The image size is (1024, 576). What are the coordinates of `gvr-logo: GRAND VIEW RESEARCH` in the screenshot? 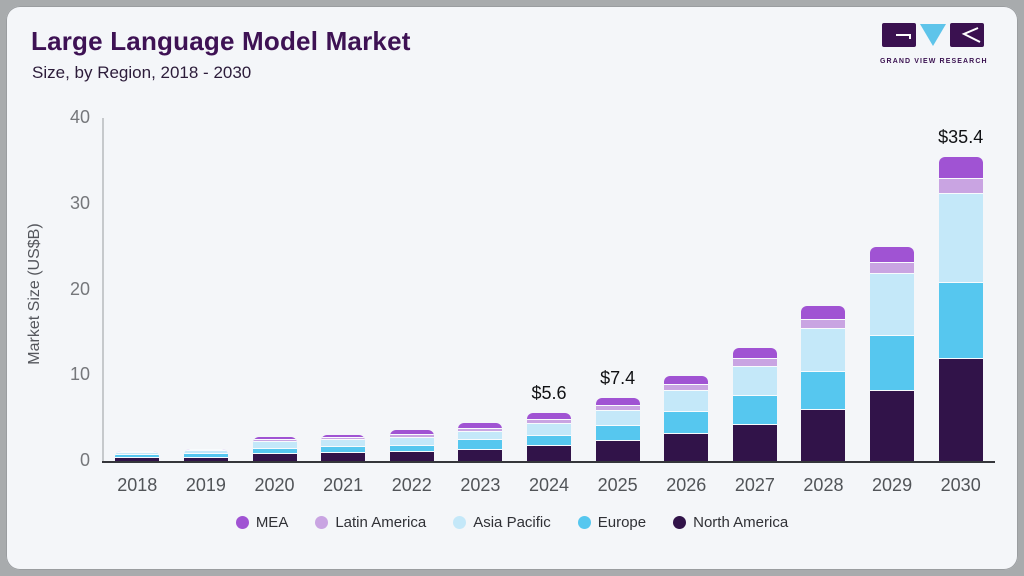 It's located at (934, 43).